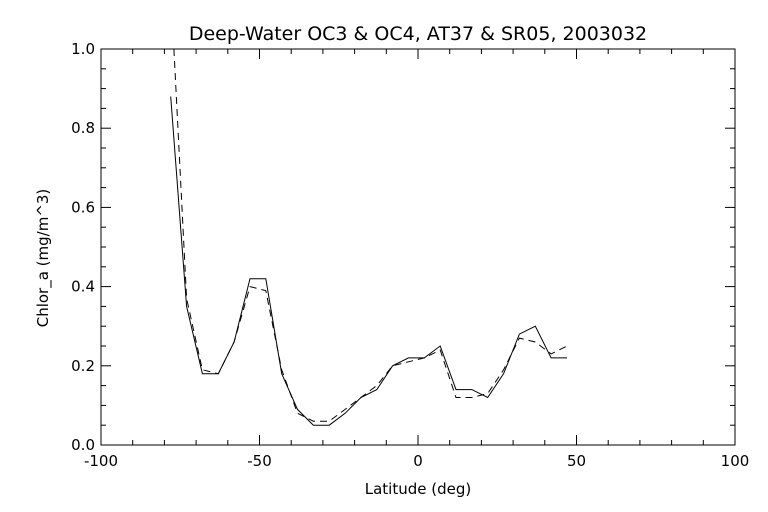  I want to click on x-tick-label: 0, so click(418, 461).